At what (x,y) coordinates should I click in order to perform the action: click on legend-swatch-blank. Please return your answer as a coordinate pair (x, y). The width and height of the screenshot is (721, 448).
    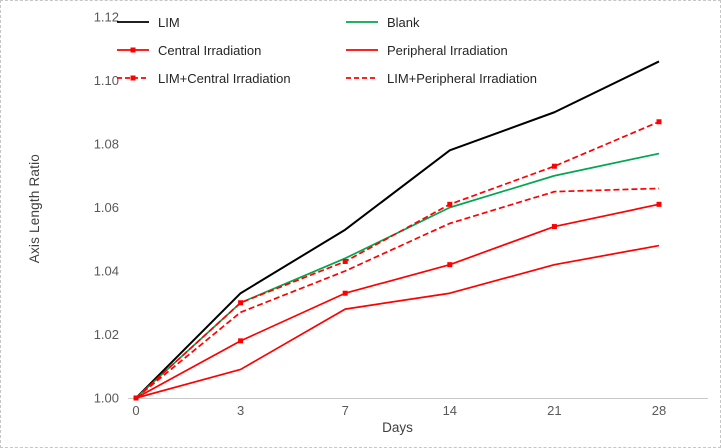
    Looking at the image, I should click on (362, 22).